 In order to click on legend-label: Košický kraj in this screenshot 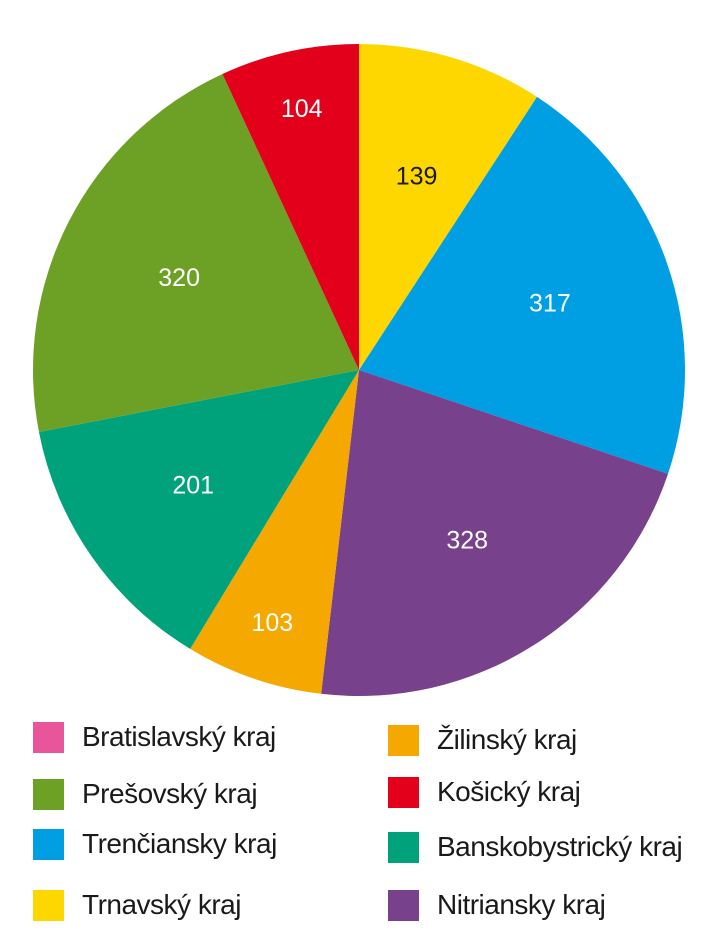, I will do `click(509, 791)`.